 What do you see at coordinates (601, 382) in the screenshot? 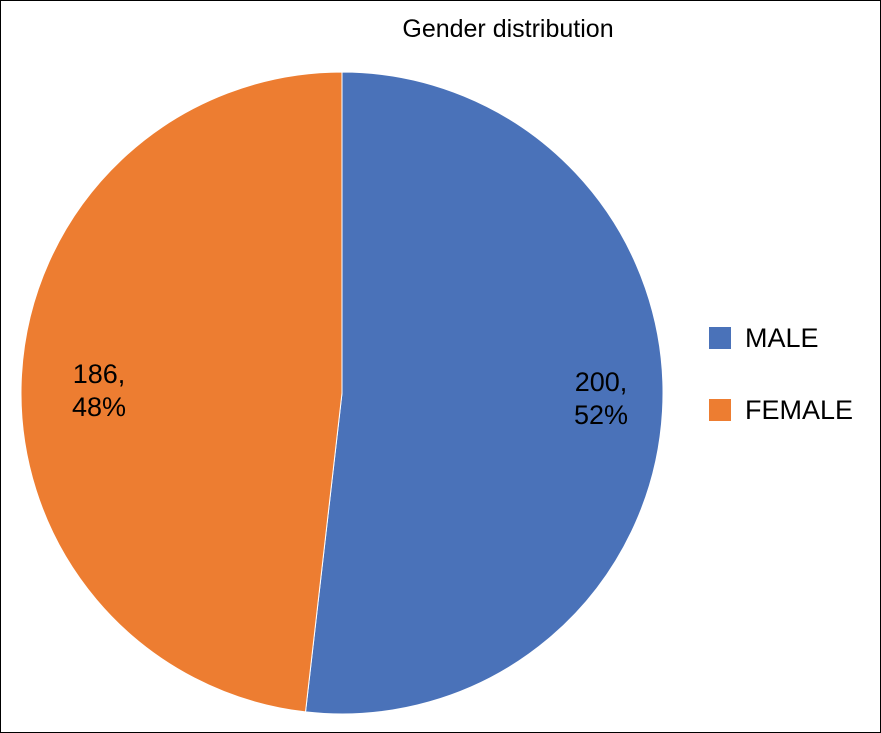
I see `data-label-value-male: 200,` at bounding box center [601, 382].